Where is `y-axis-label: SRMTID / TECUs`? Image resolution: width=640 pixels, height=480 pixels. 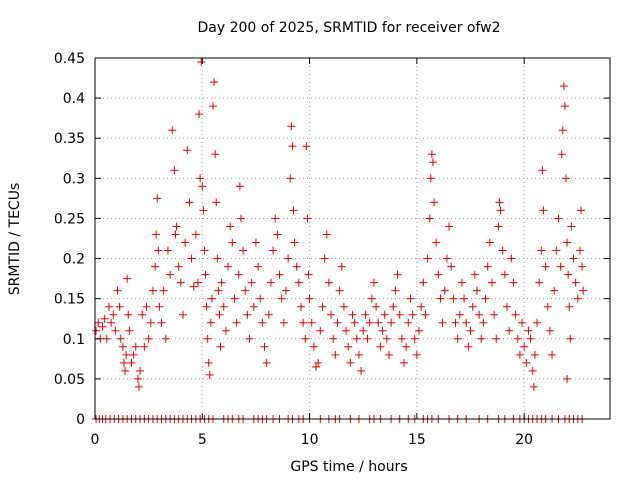
y-axis-label: SRMTID / TECUs is located at coordinates (15, 239).